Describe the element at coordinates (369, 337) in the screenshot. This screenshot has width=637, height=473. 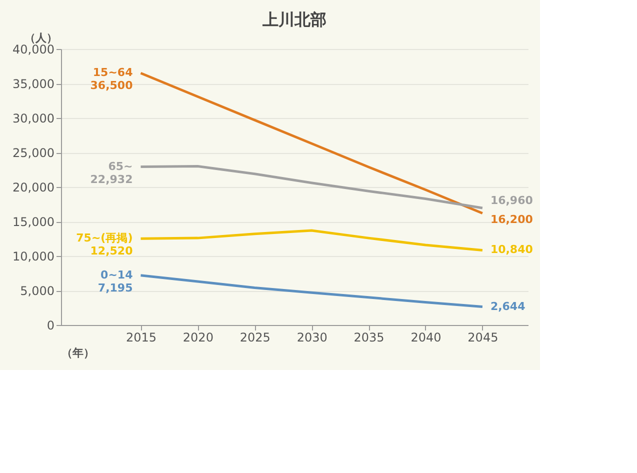
I see `x-tick-label: 2035` at that location.